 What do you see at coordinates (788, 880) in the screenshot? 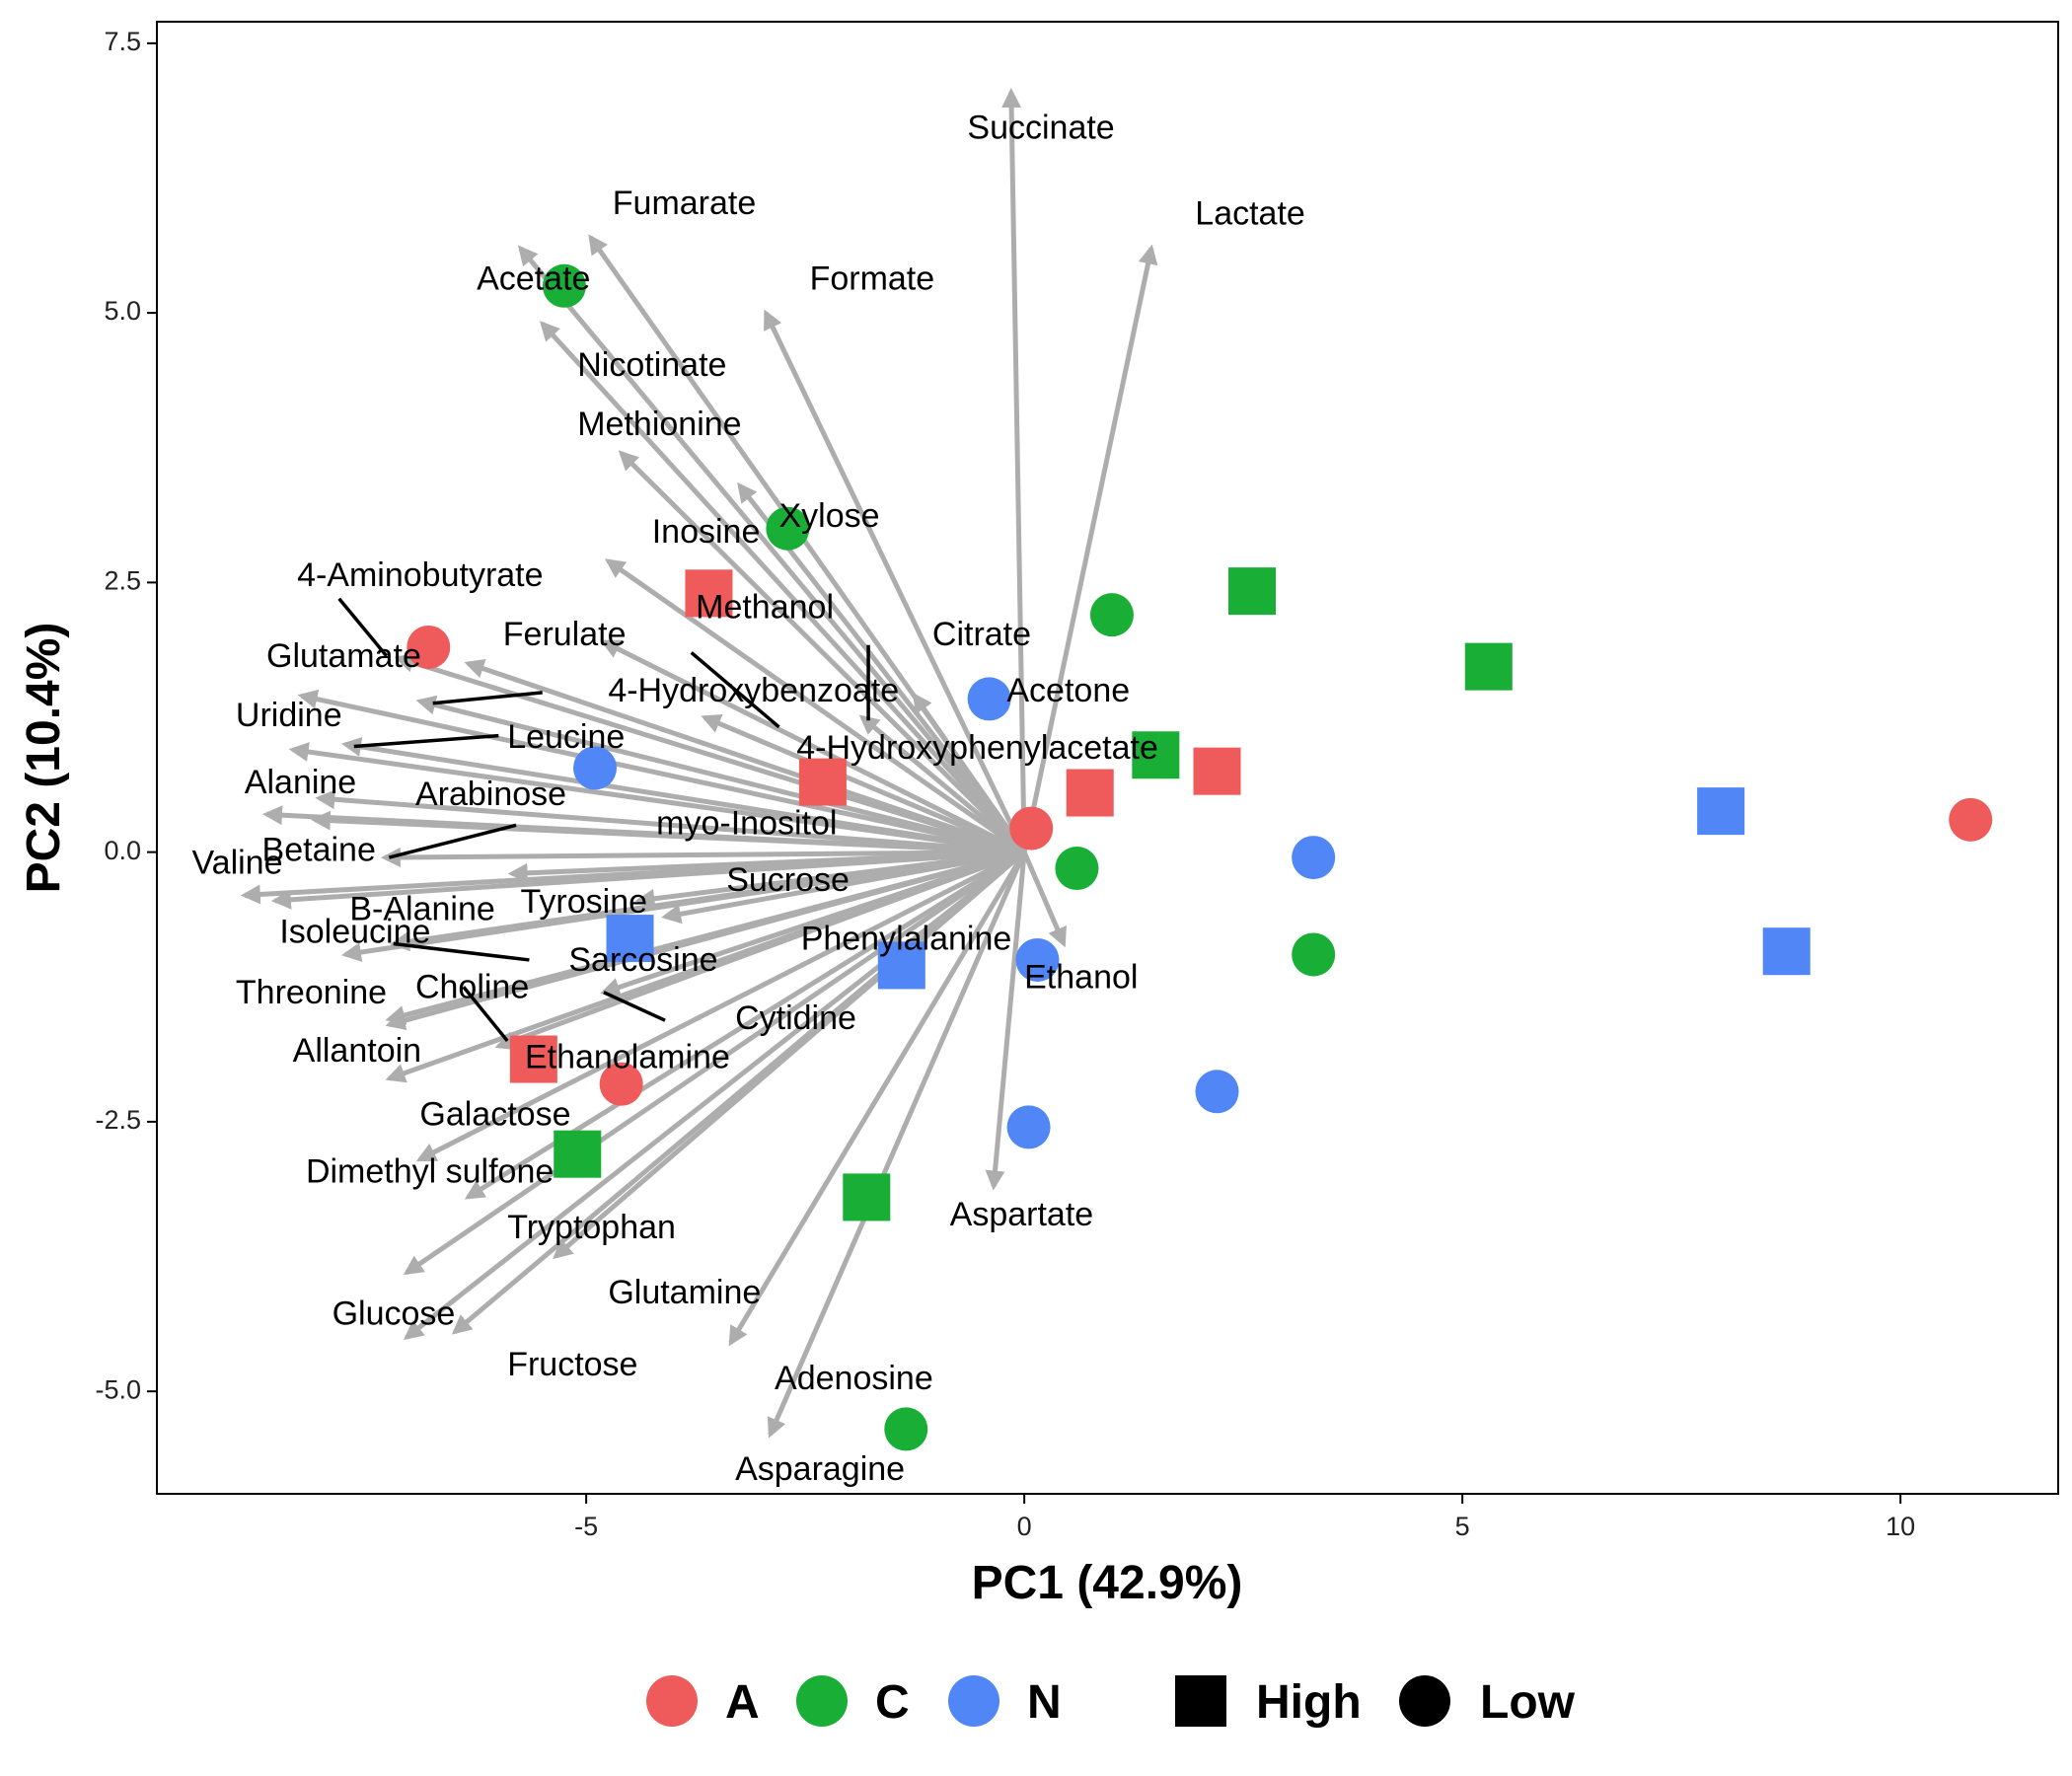
I see `loading-label: Sucrose` at bounding box center [788, 880].